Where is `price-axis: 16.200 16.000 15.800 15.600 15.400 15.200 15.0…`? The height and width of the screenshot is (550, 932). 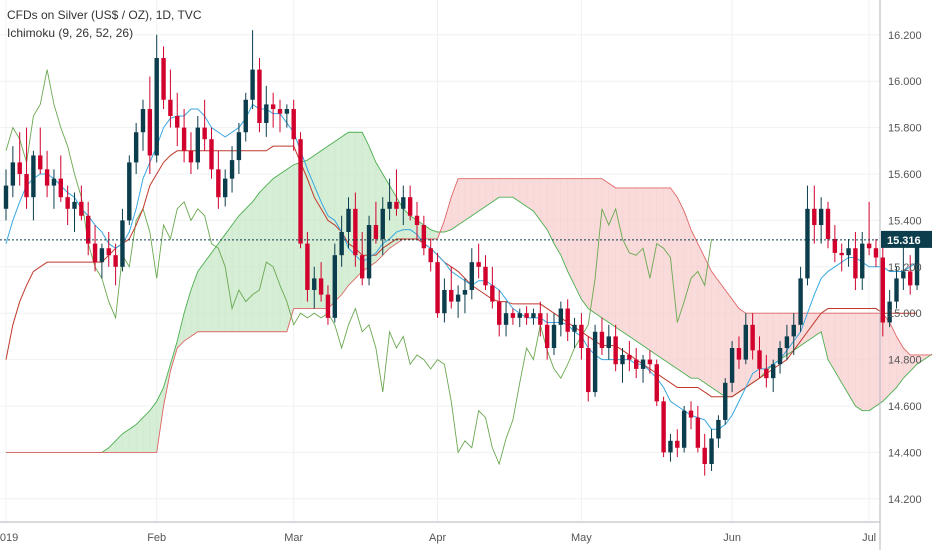 price-axis: 16.200 16.000 15.800 15.600 15.400 15.200 15.0… is located at coordinates (905, 268).